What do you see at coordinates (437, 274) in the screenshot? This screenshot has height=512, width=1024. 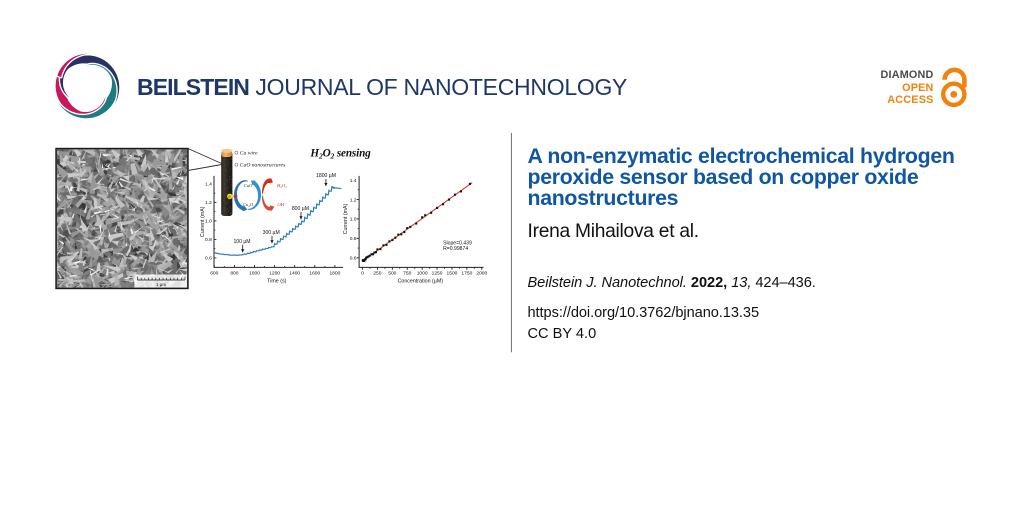 I see `svg-text: 1250` at bounding box center [437, 274].